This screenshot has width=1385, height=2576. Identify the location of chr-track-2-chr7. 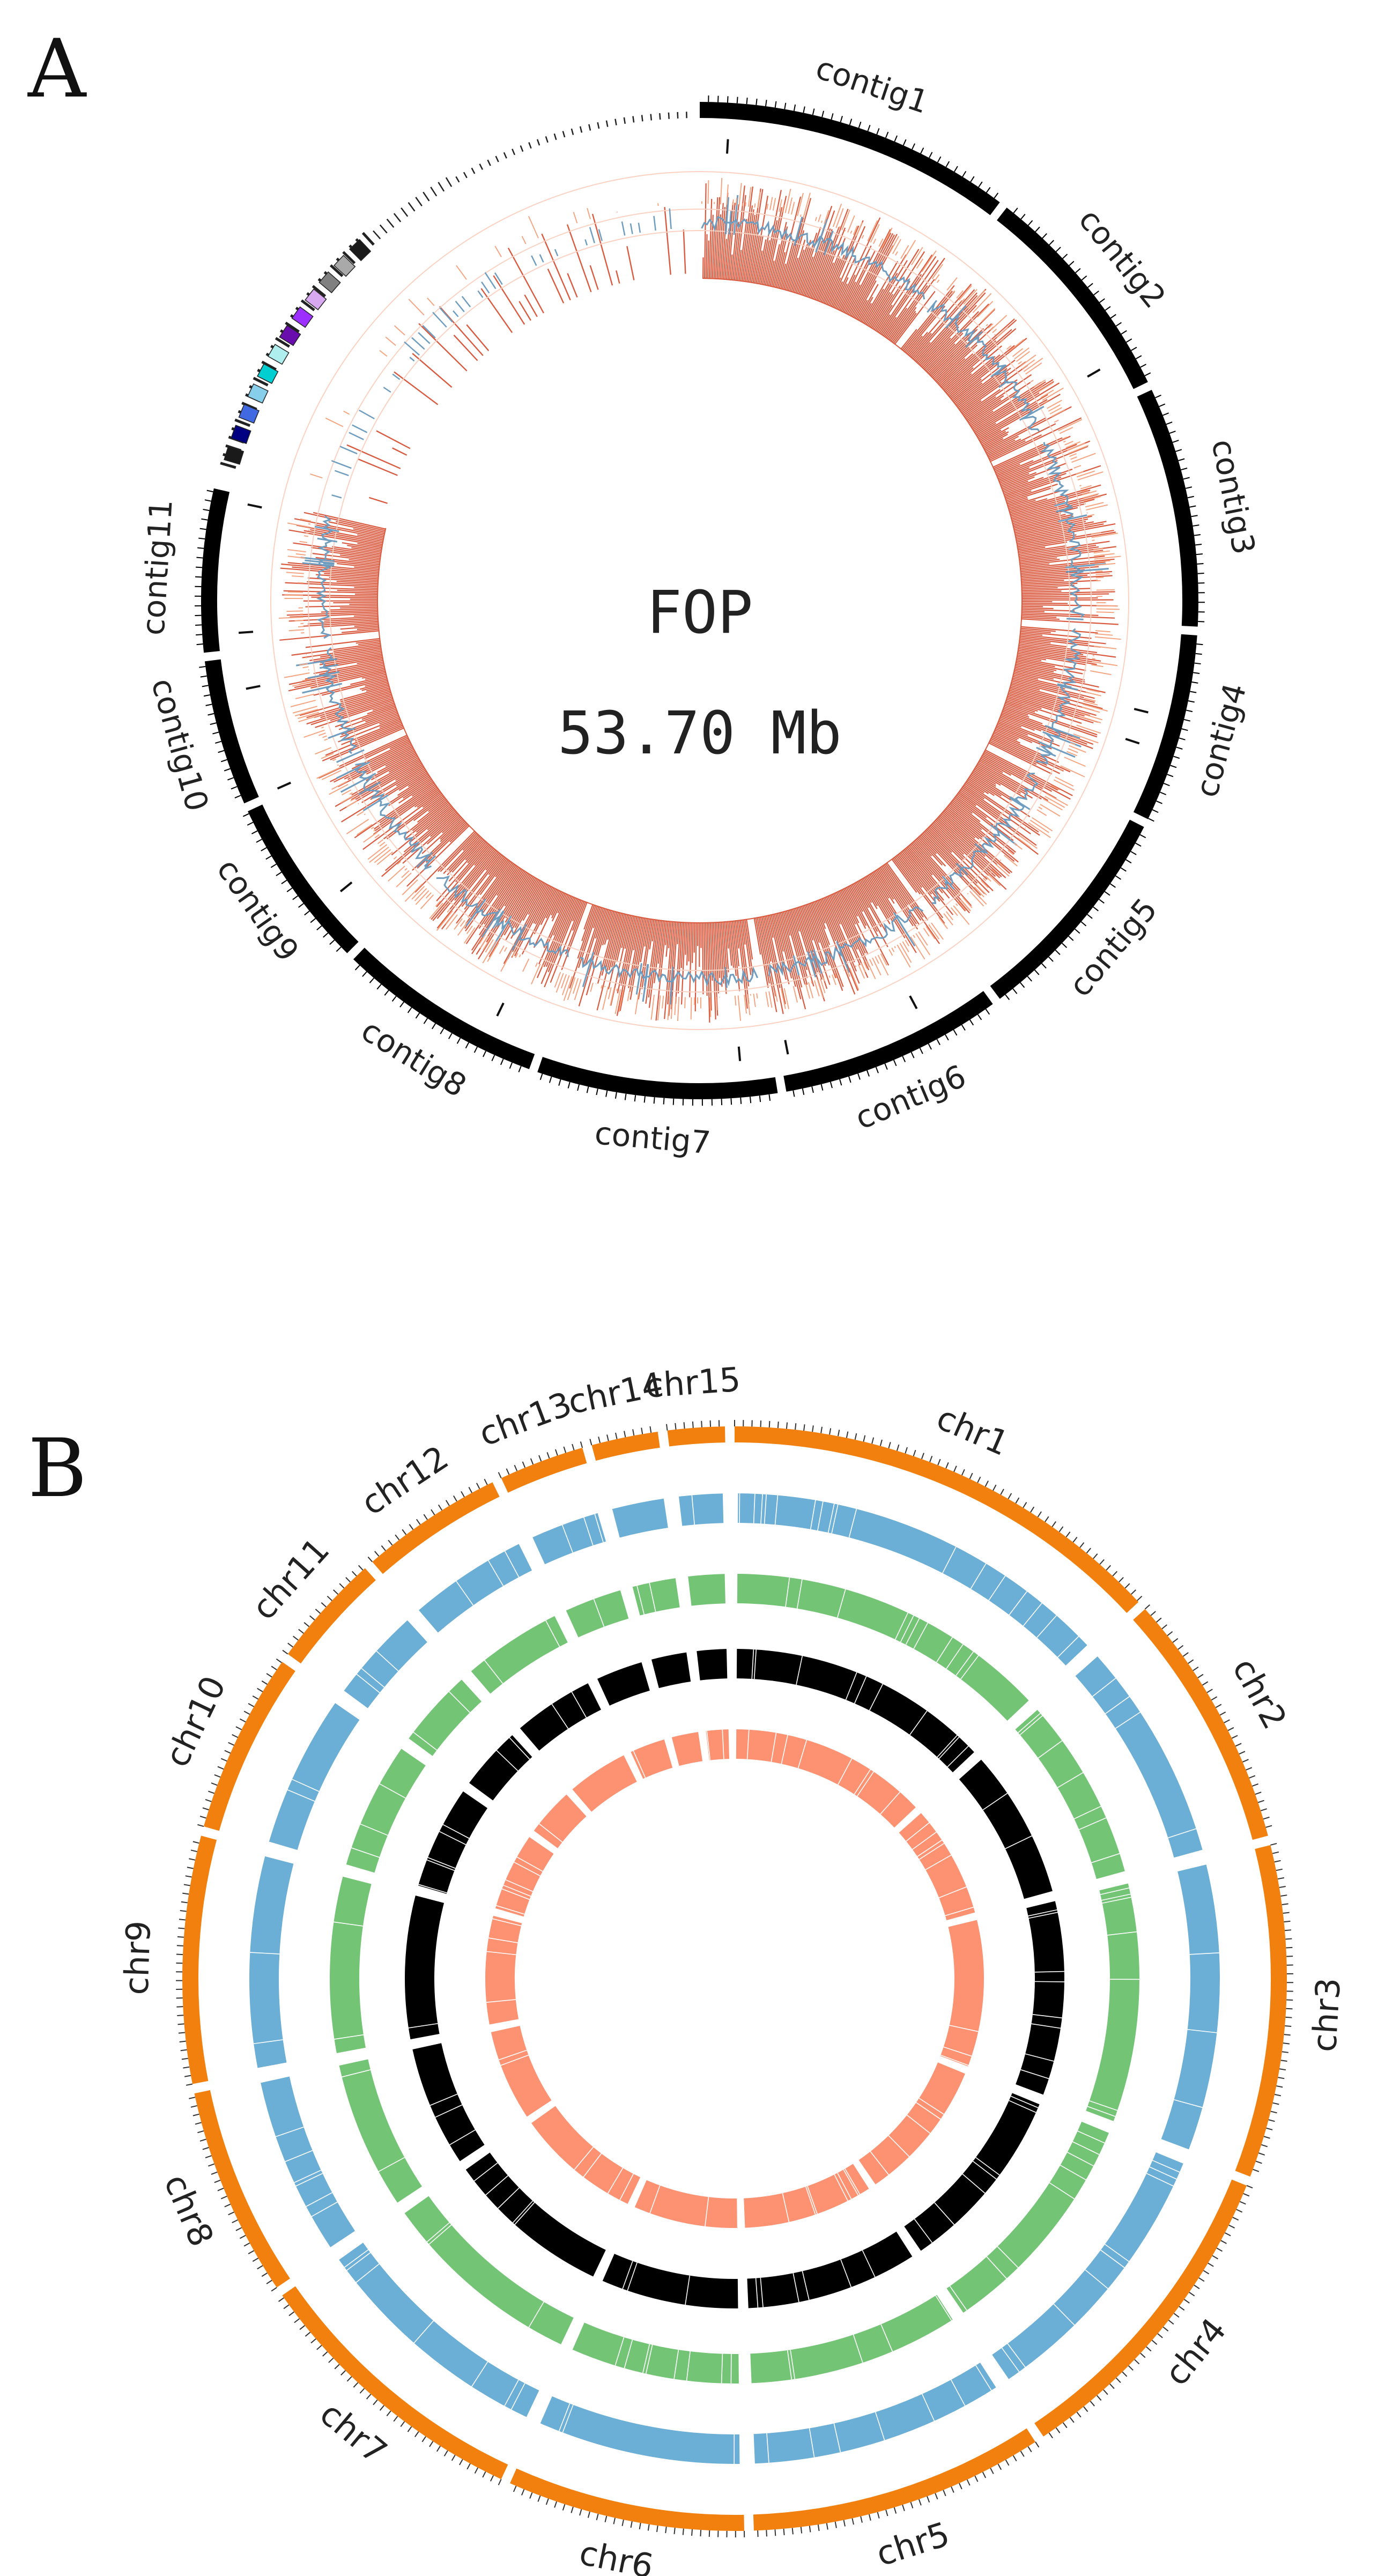
(439, 2329).